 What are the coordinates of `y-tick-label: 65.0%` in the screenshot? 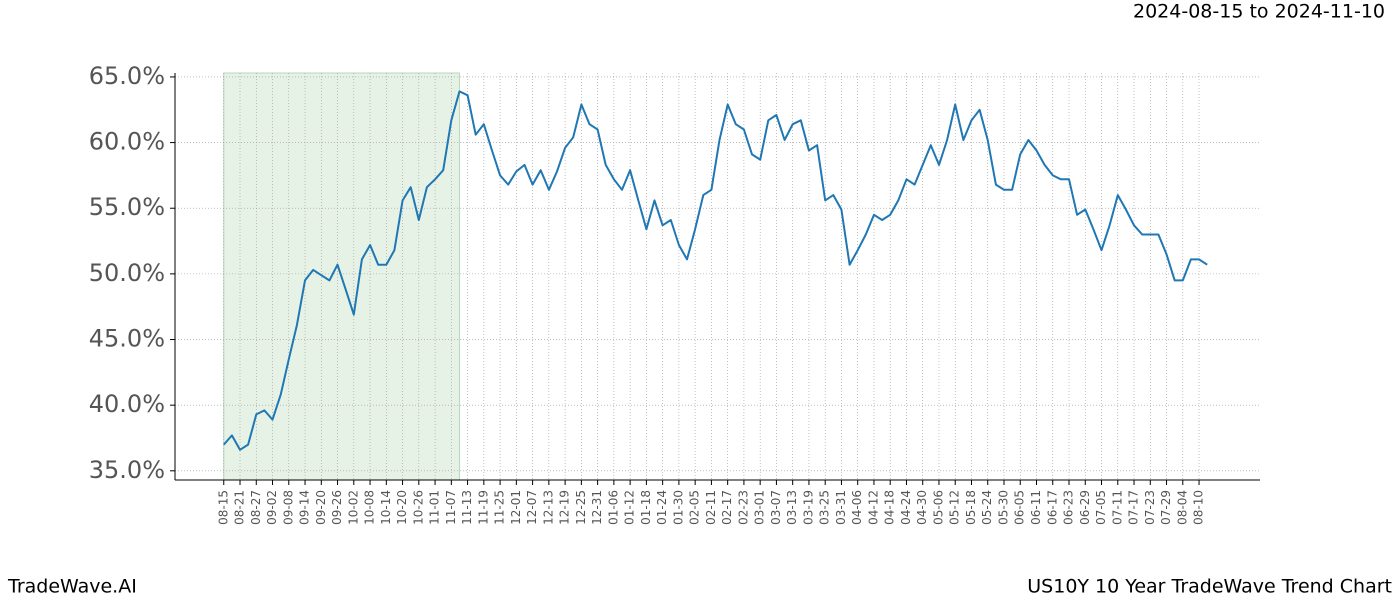 It's located at (127, 76).